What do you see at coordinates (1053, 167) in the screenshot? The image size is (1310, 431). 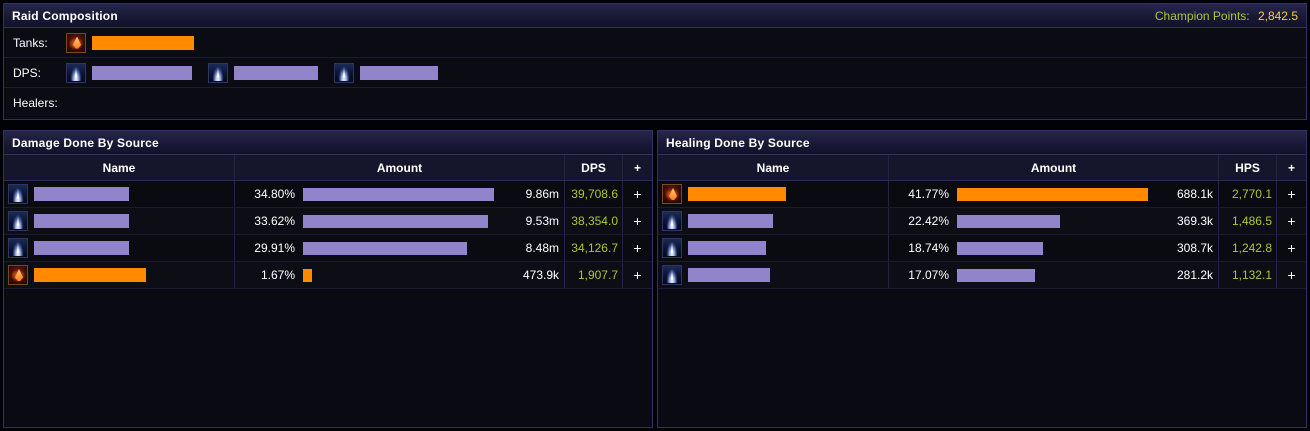 I see `column-header-amount: Amount` at bounding box center [1053, 167].